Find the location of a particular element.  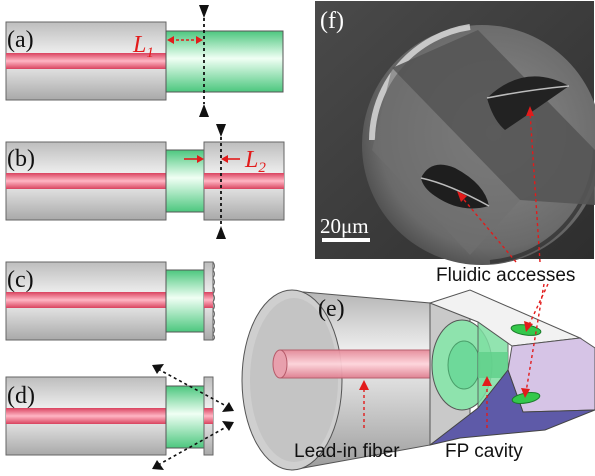

panel-label-e: (e) is located at coordinates (331, 309).